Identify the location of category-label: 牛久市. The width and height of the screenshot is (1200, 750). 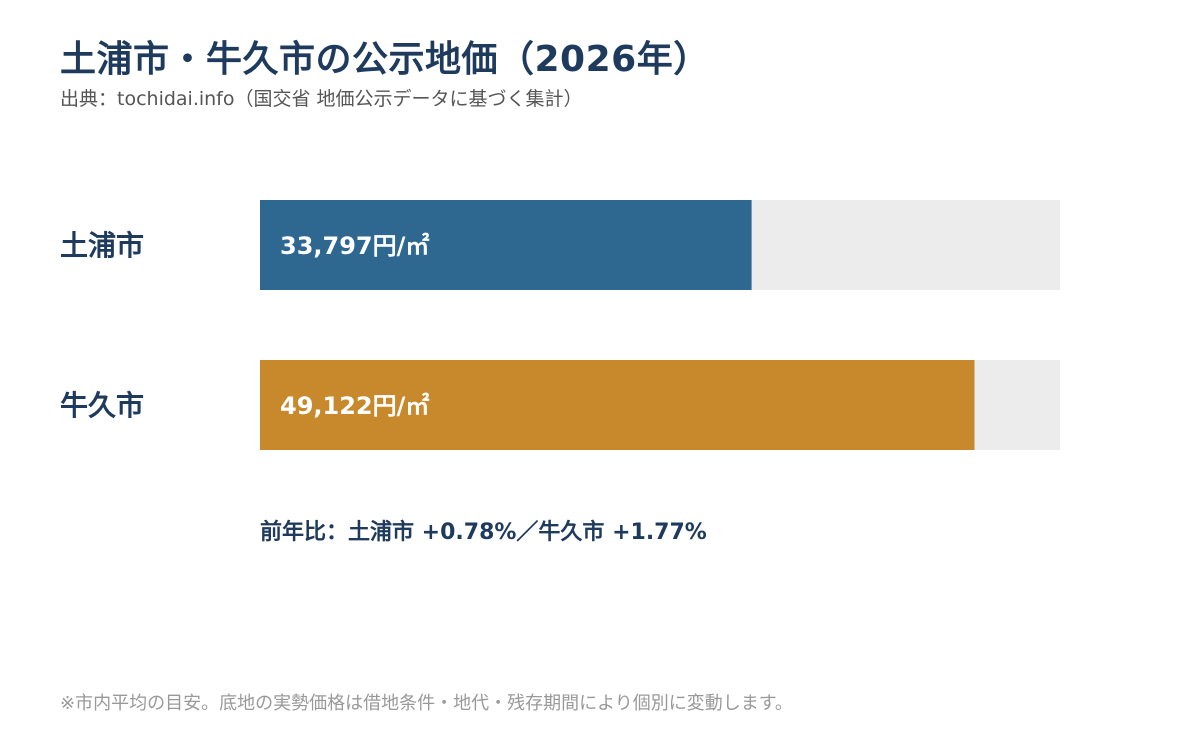
(102, 405).